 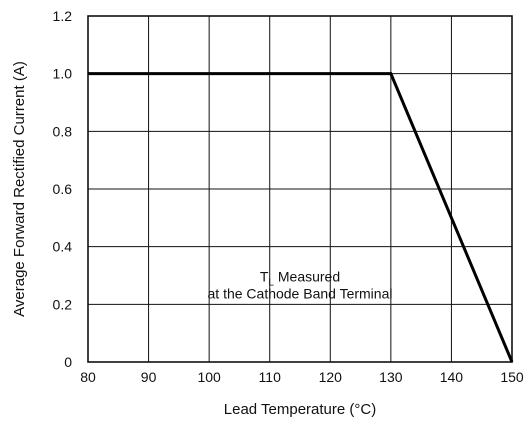 I want to click on y-tick-labels: 0 0.2 0.4 0.6 0.8 1.0 1.2, so click(x=63, y=189).